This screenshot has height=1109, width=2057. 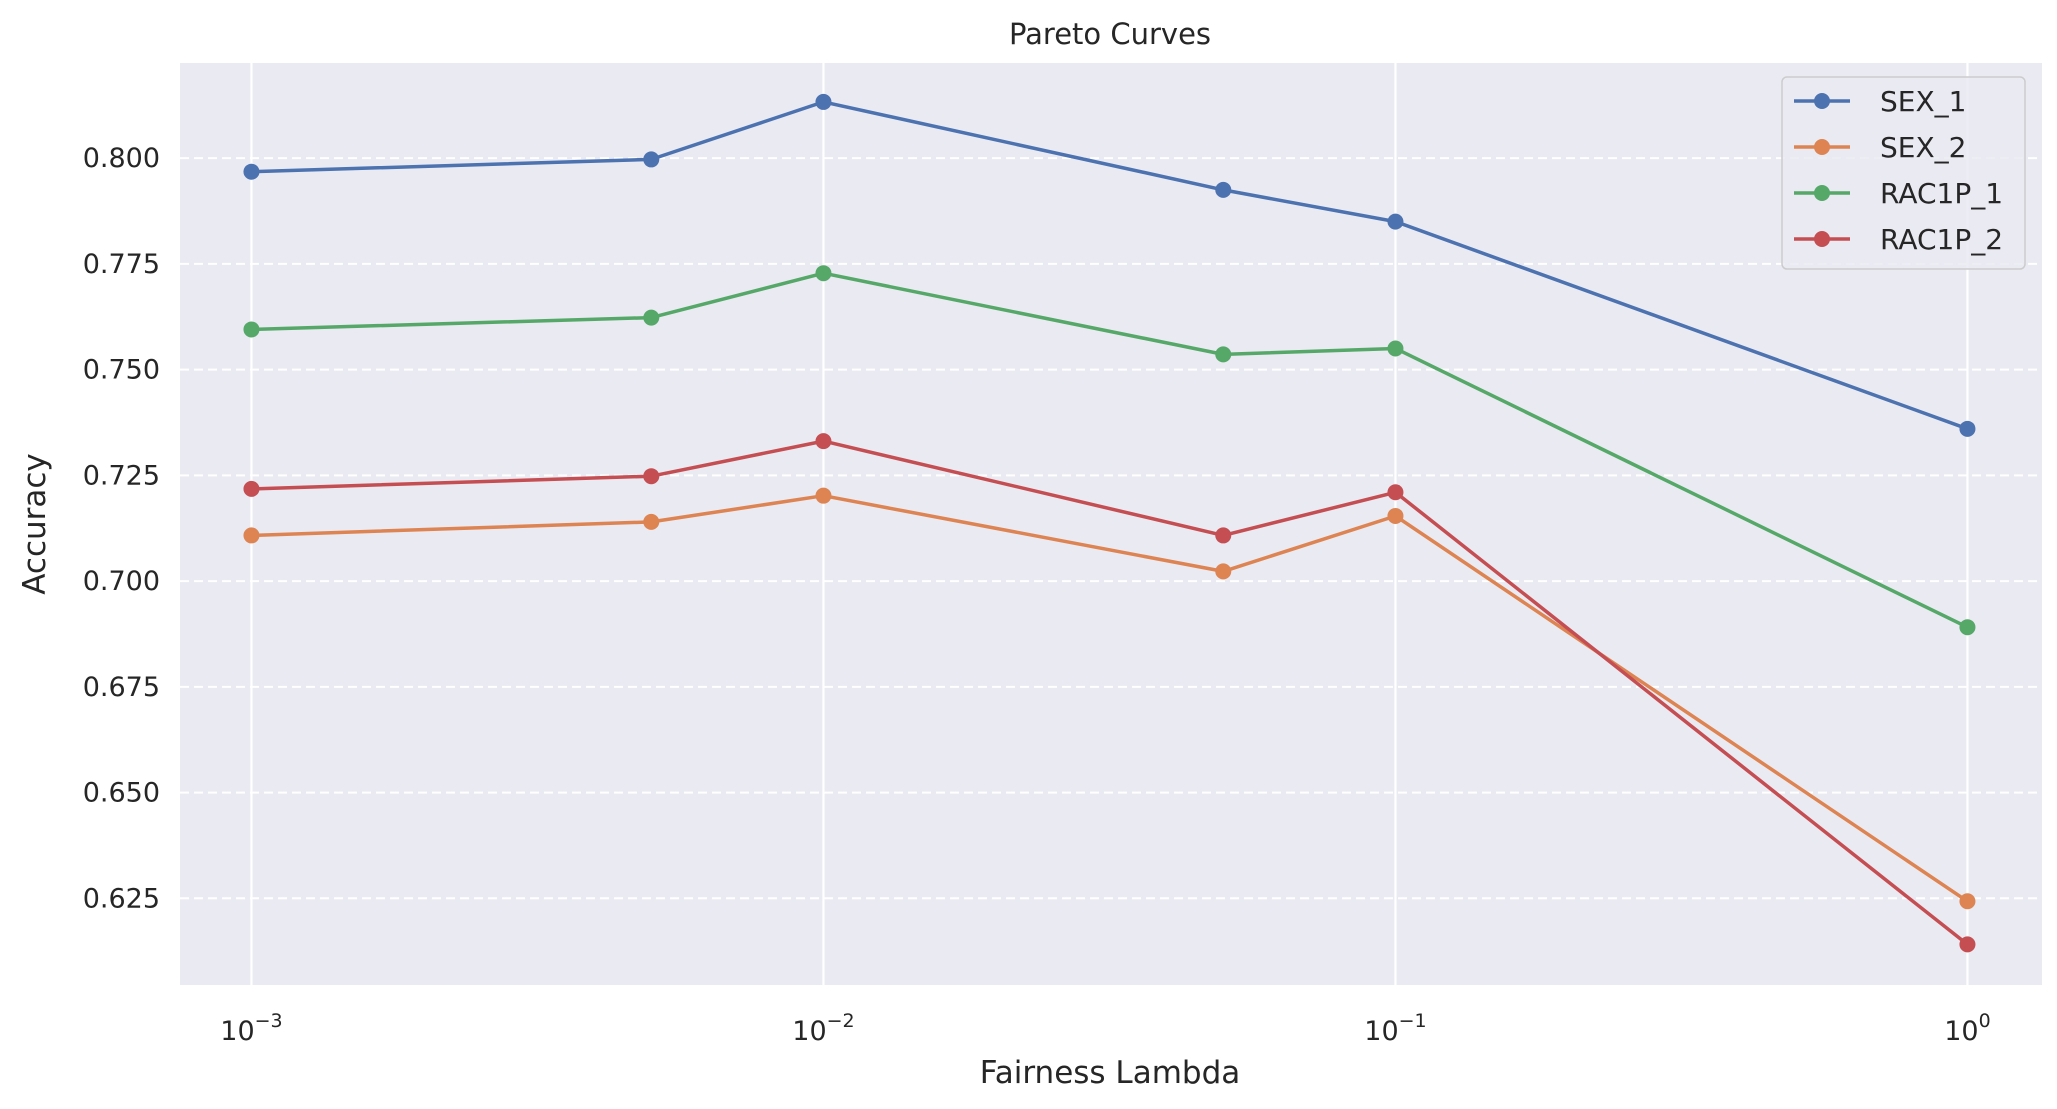 I want to click on legend: SEX_1 SEX_2 RAC1P_1 RAC1P_2, so click(x=1903, y=173).